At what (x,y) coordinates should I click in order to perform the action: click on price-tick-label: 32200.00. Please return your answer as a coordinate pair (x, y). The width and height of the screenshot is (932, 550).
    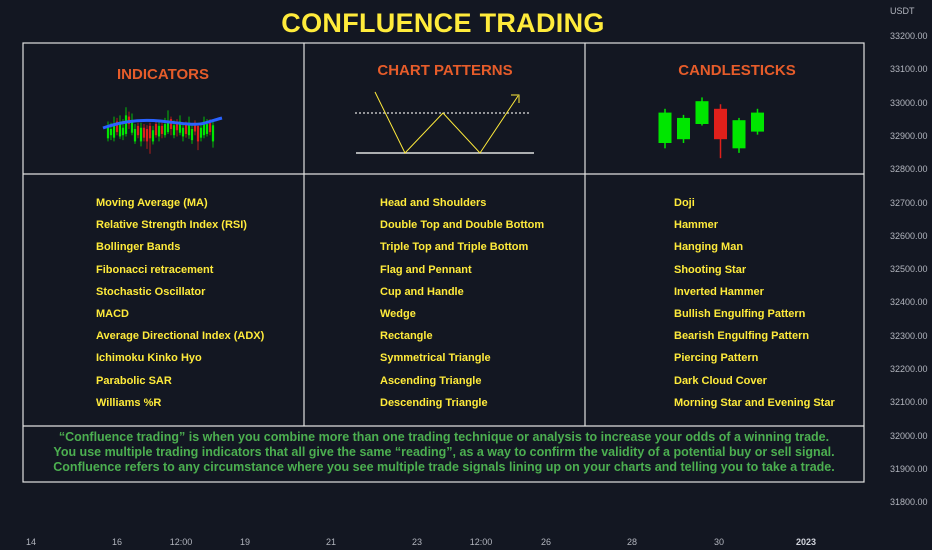
    Looking at the image, I should click on (909, 369).